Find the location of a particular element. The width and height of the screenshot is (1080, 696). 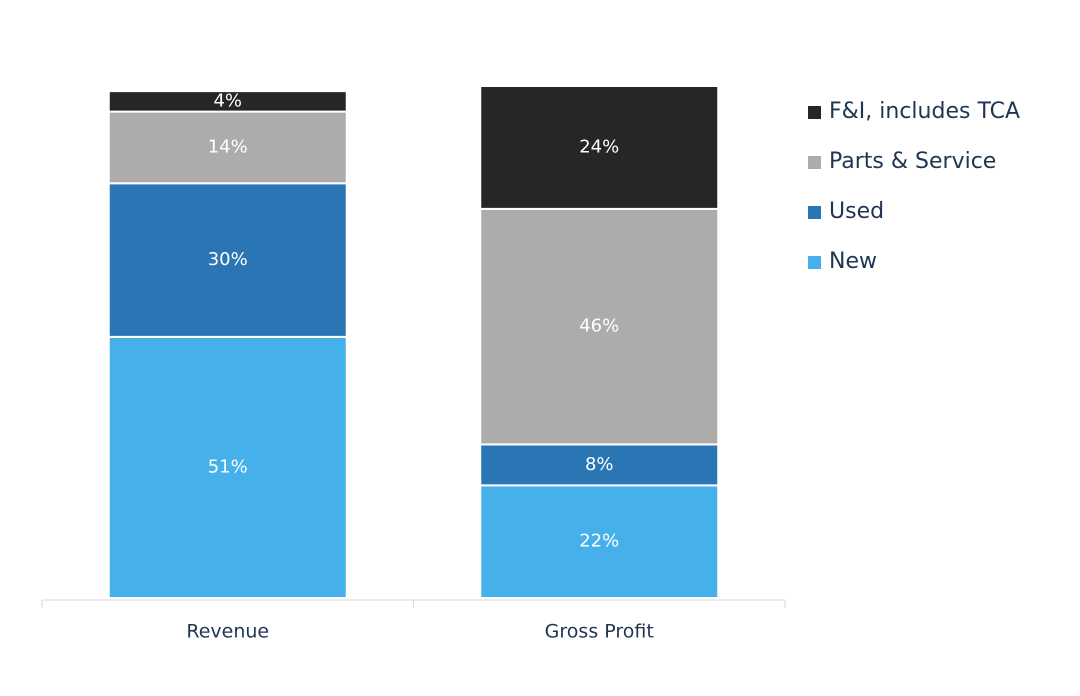

data-label: 8% is located at coordinates (599, 464).